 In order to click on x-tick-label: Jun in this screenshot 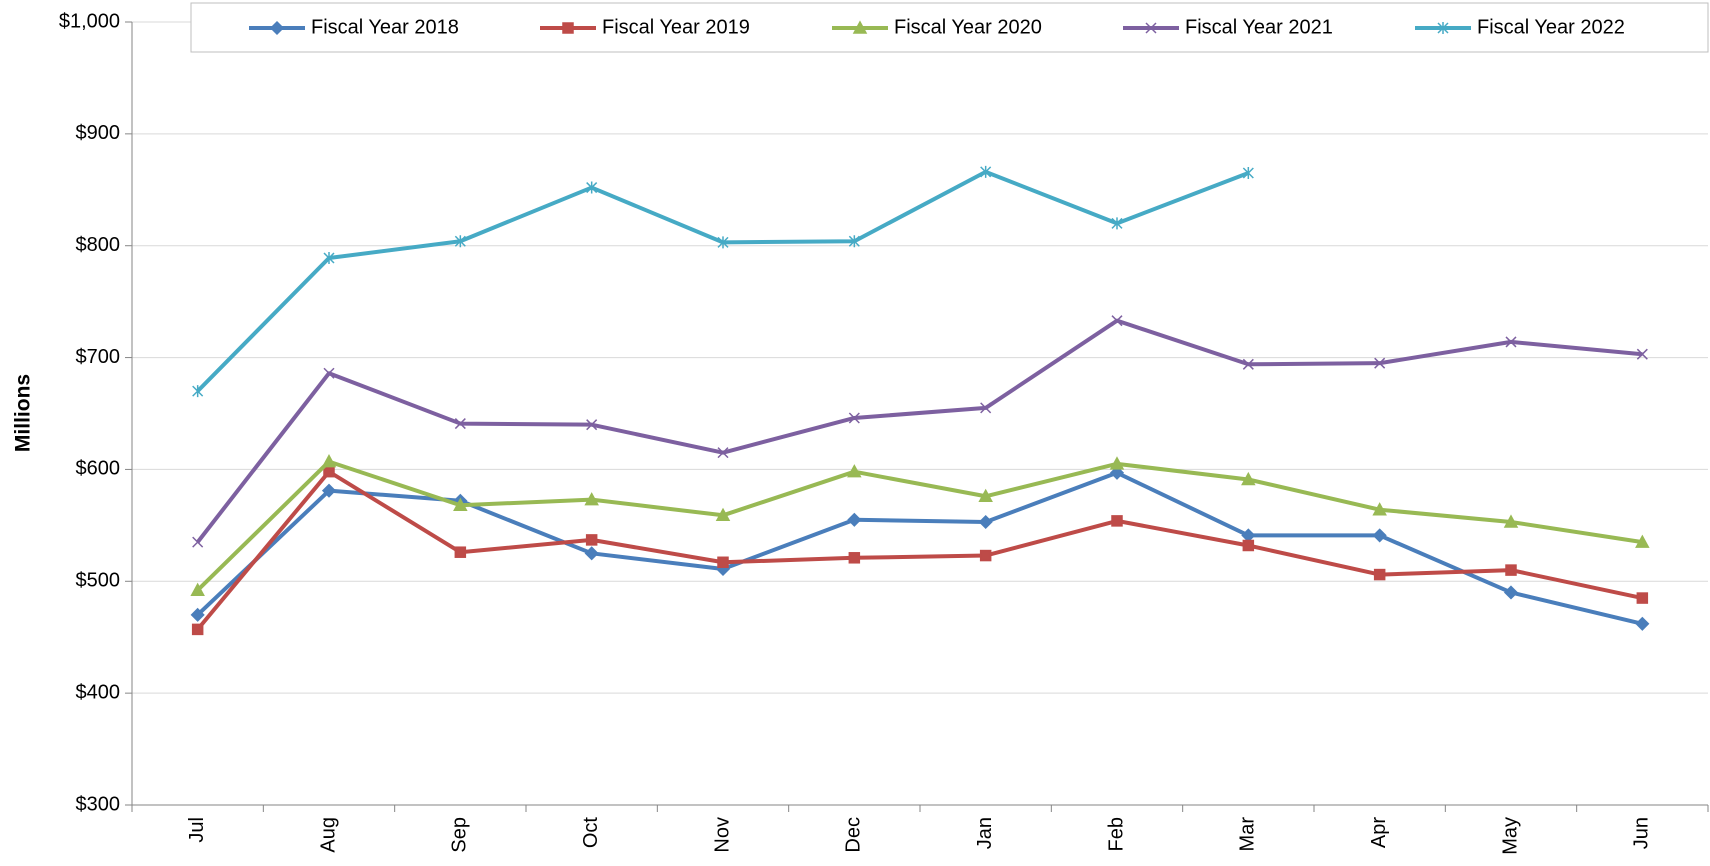, I will do `click(1642, 833)`.